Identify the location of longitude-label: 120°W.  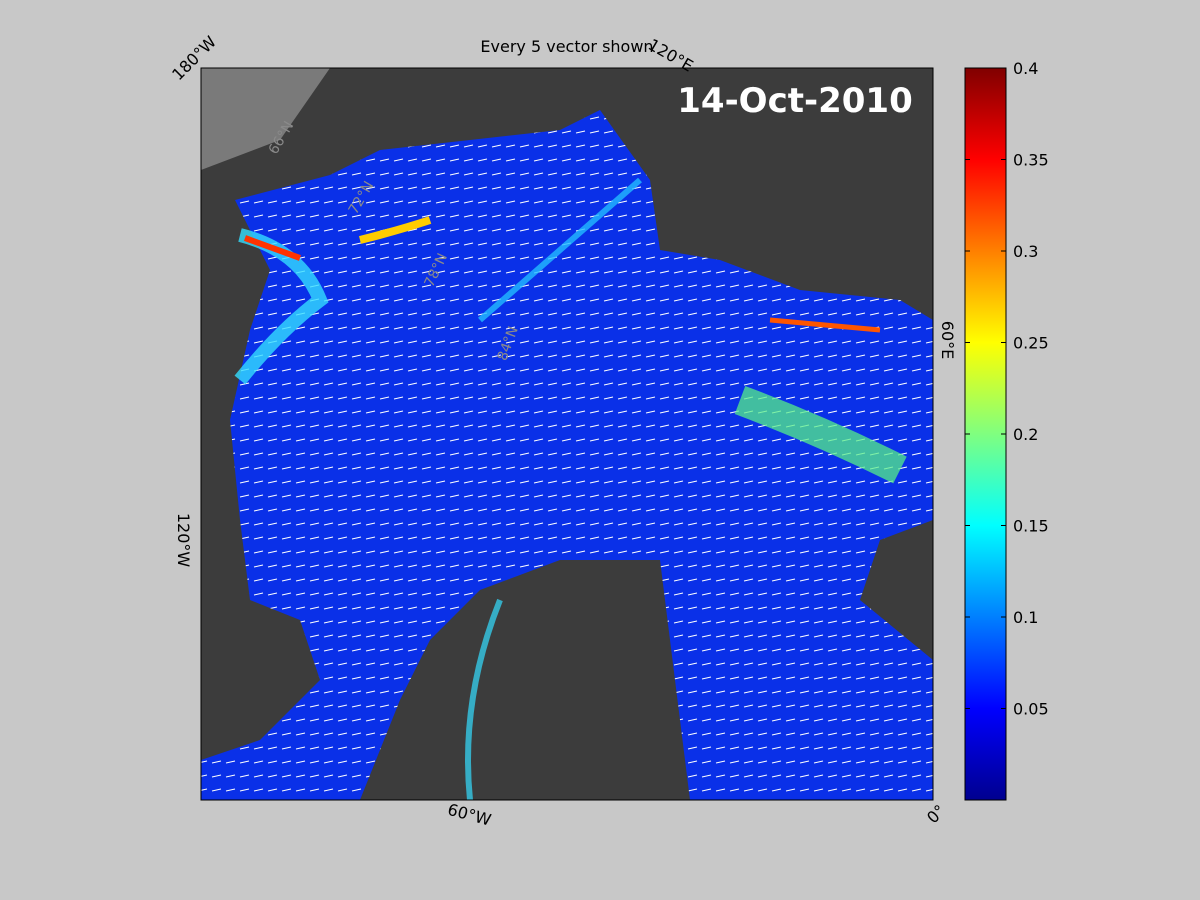
(183, 540).